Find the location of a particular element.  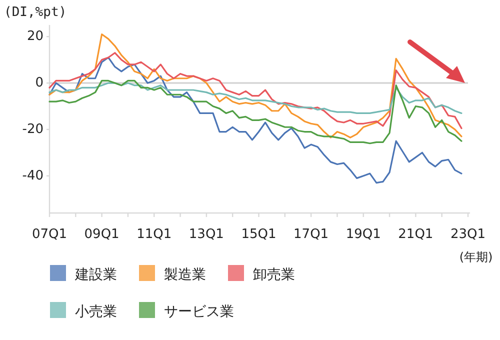

x-axis-title: (年期) is located at coordinates (476, 257).